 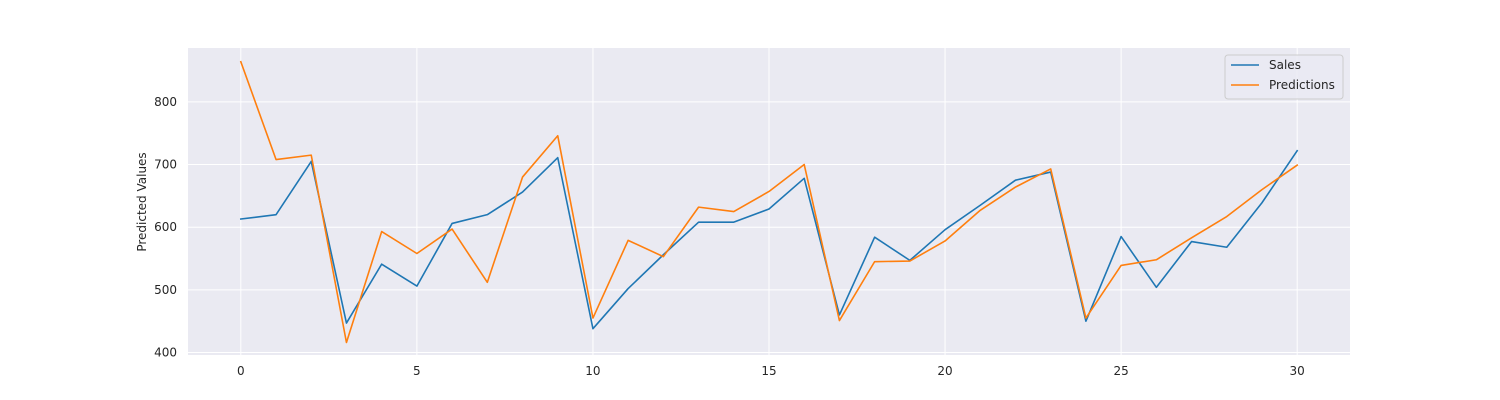 I want to click on legend-box, so click(x=1284, y=77).